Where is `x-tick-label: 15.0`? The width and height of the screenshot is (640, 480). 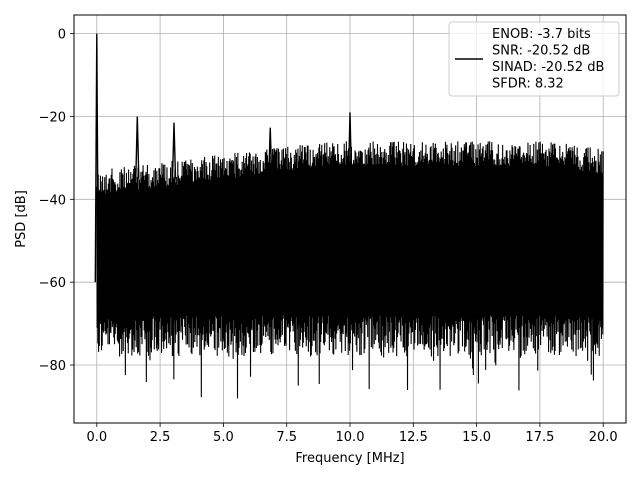
x-tick-label: 15.0 is located at coordinates (476, 437).